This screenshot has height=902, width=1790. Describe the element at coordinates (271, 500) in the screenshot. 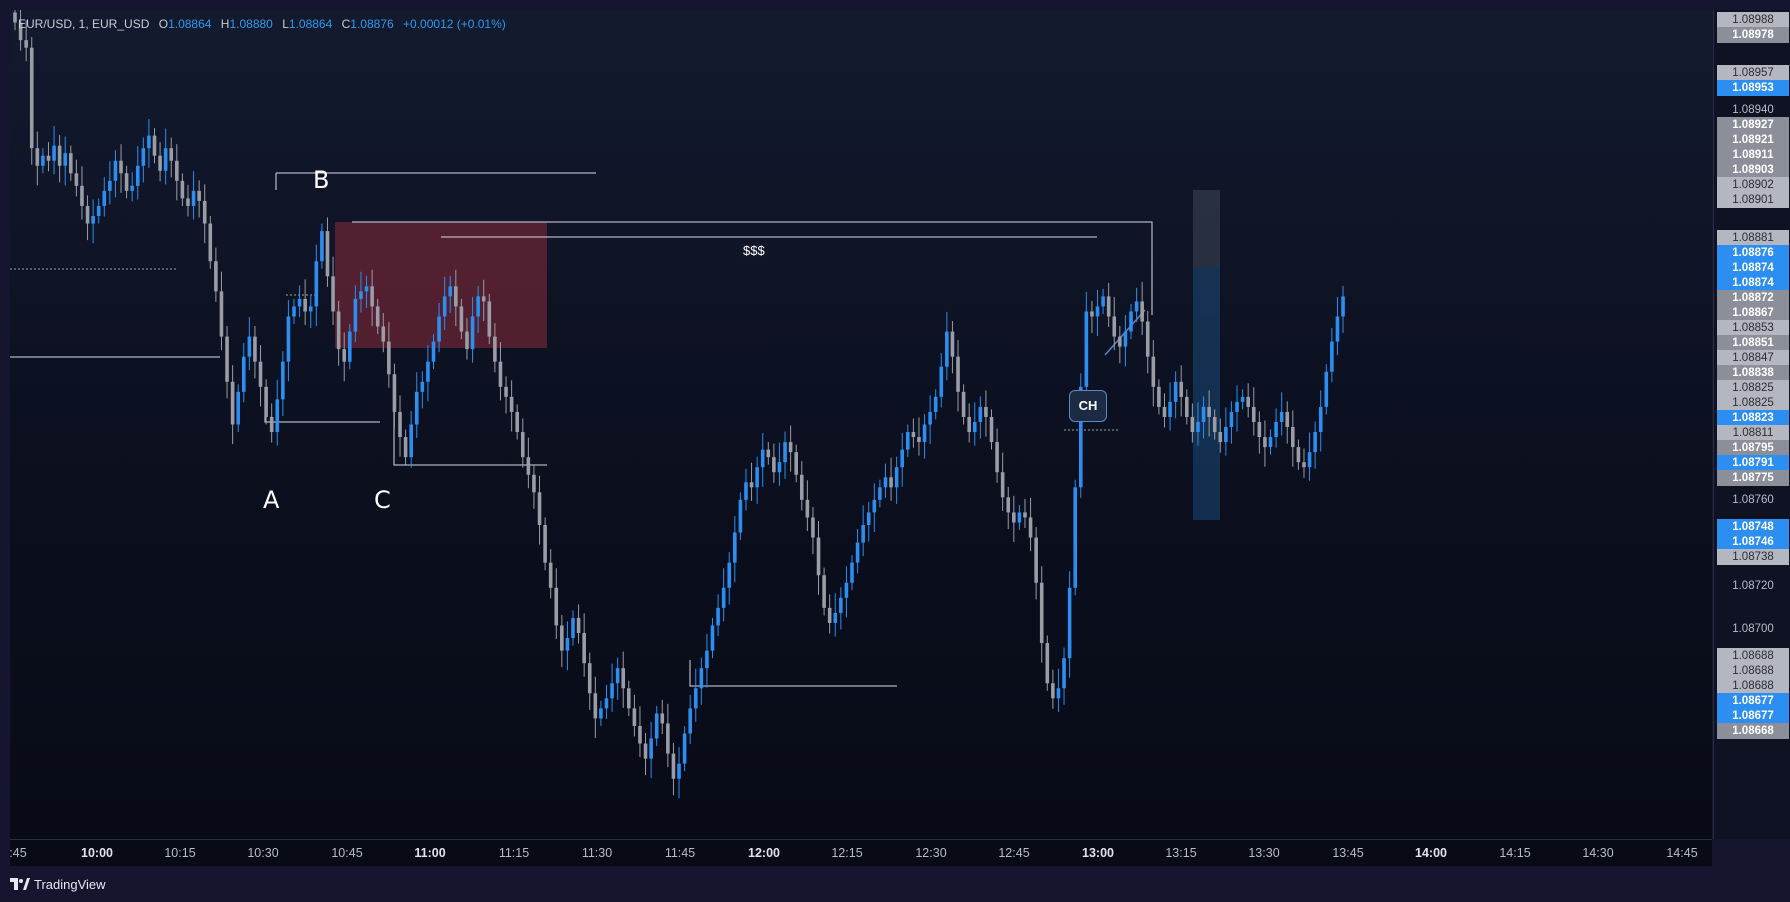

I see `label-a: A` at that location.